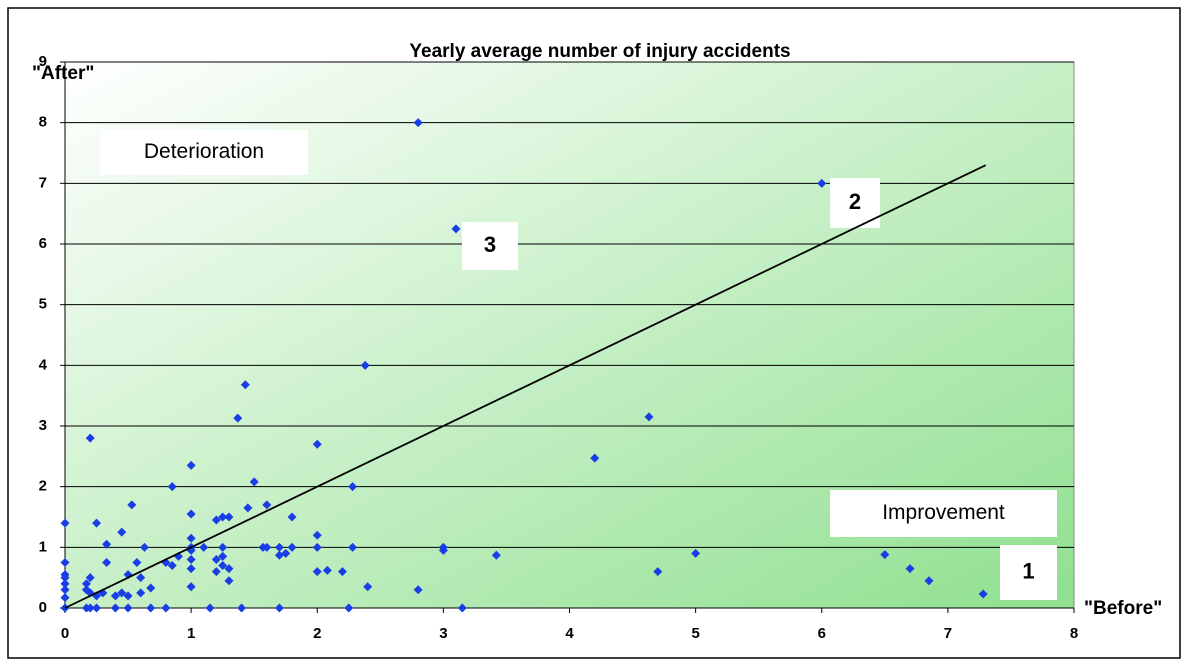 This screenshot has height=666, width=1188. I want to click on x-tick-label: 0, so click(65, 633).